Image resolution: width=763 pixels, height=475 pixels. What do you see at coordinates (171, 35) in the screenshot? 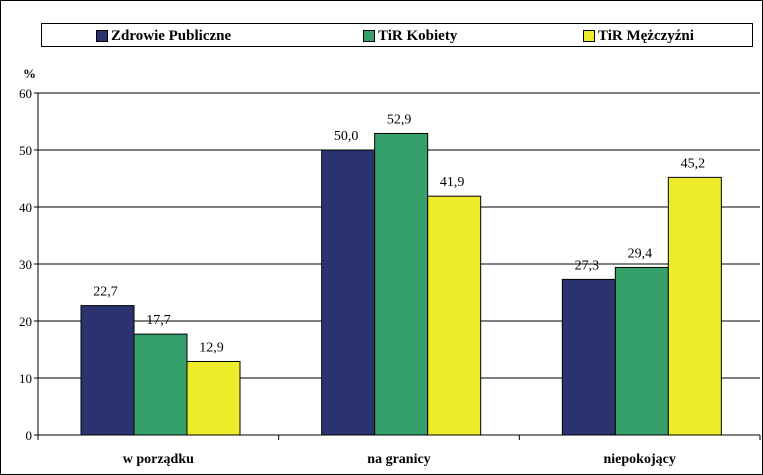
I see `legend-label-zdrowie-publiczne: Zdrowie Publiczne` at bounding box center [171, 35].